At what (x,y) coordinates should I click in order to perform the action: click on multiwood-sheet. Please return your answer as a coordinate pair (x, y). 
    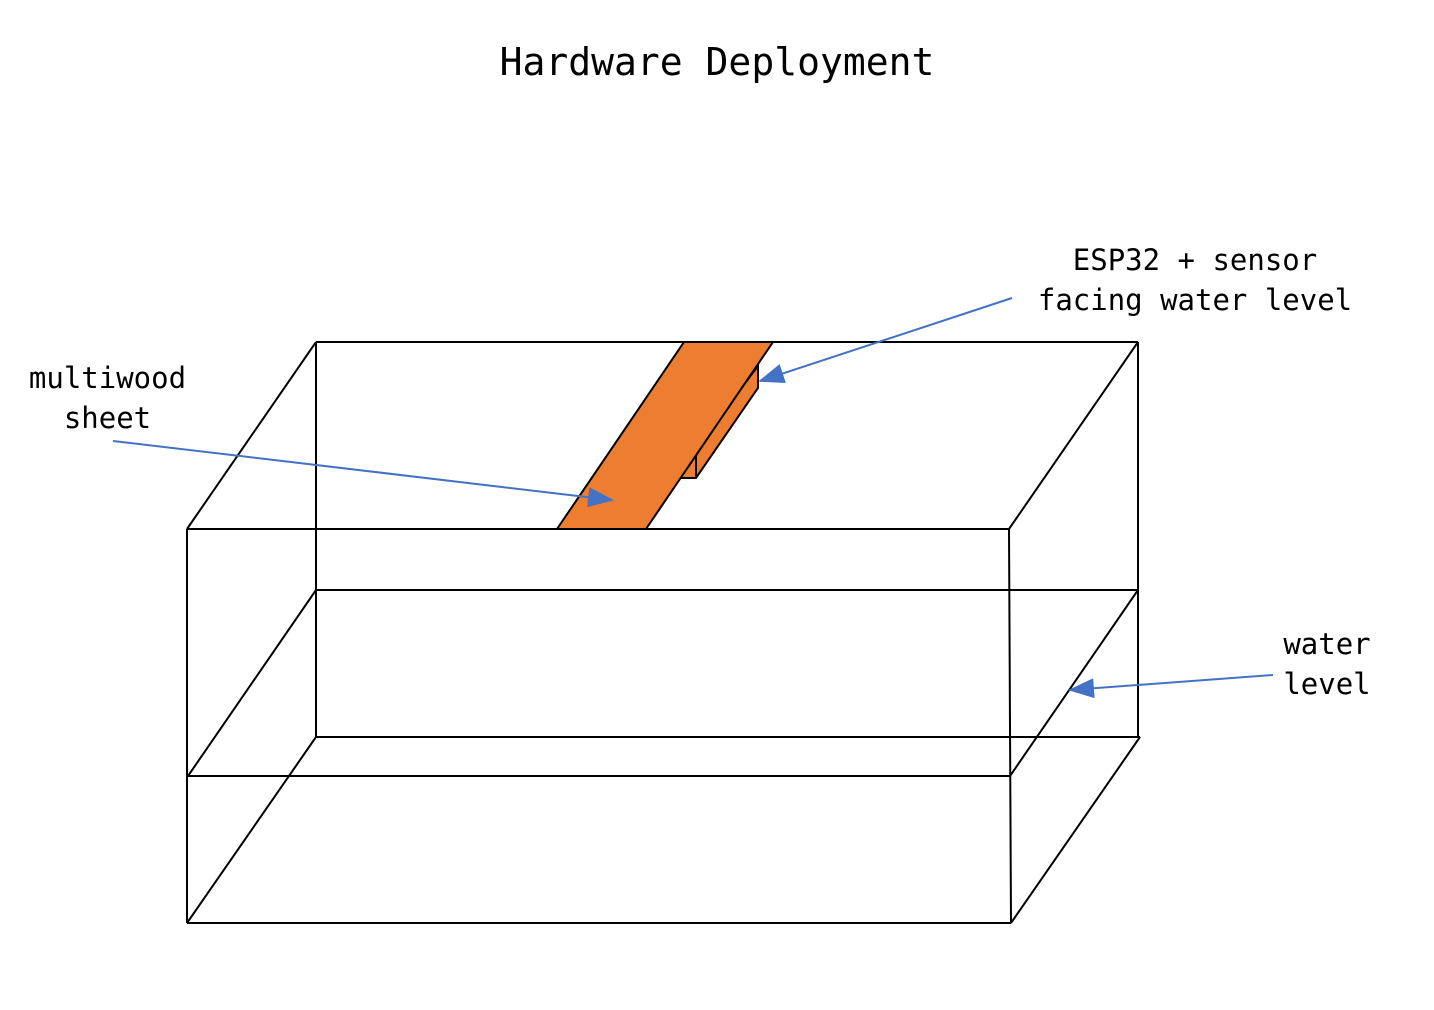
    Looking at the image, I should click on (665, 435).